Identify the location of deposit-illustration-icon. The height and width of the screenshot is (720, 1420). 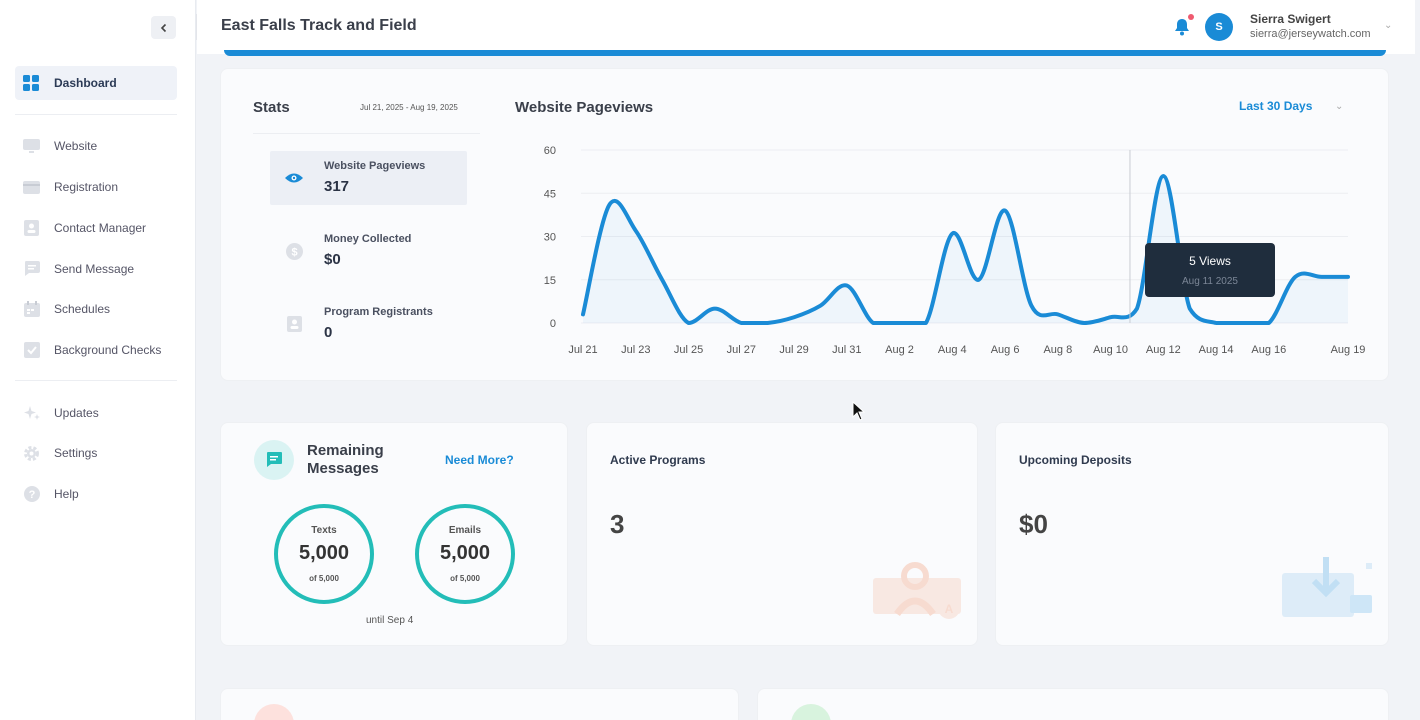
(1327, 587).